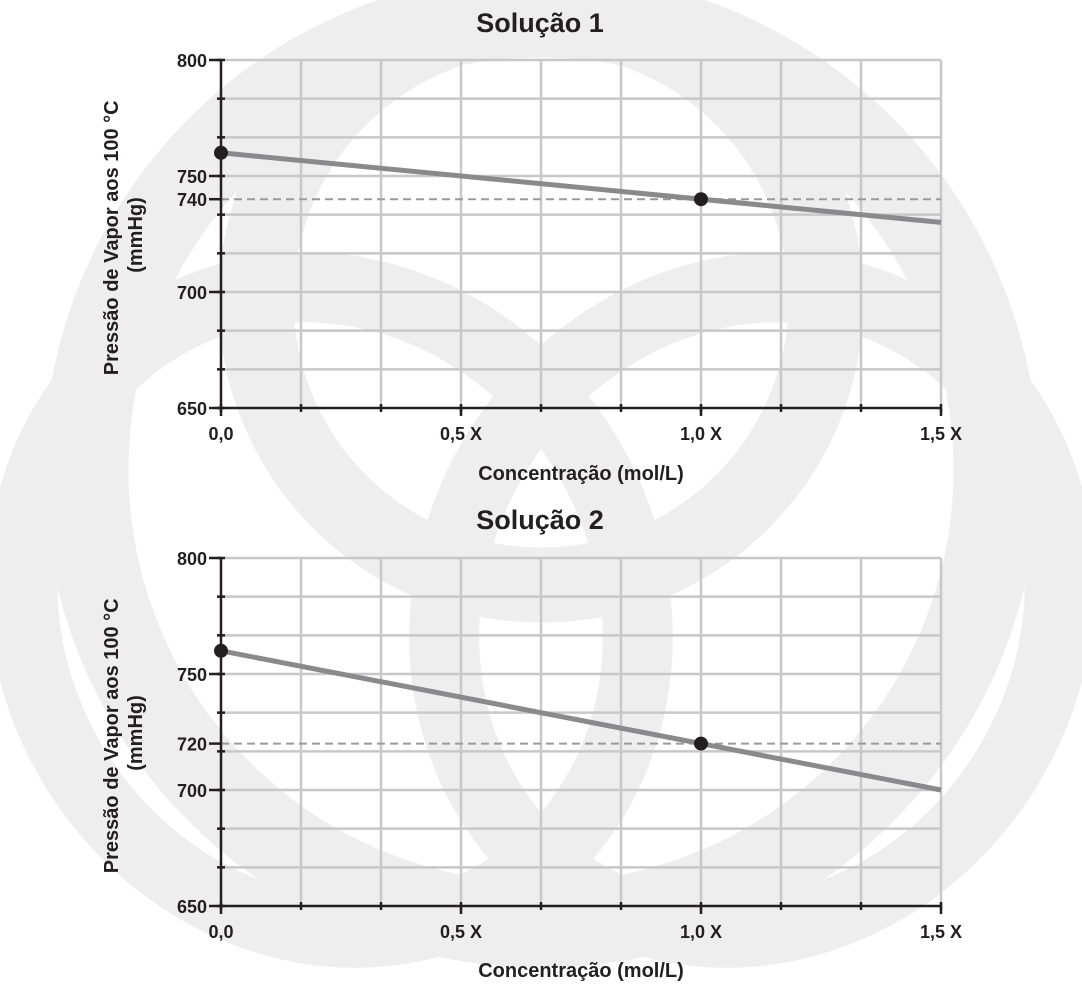  Describe the element at coordinates (540, 23) in the screenshot. I see `chart-title: Solução 1` at that location.